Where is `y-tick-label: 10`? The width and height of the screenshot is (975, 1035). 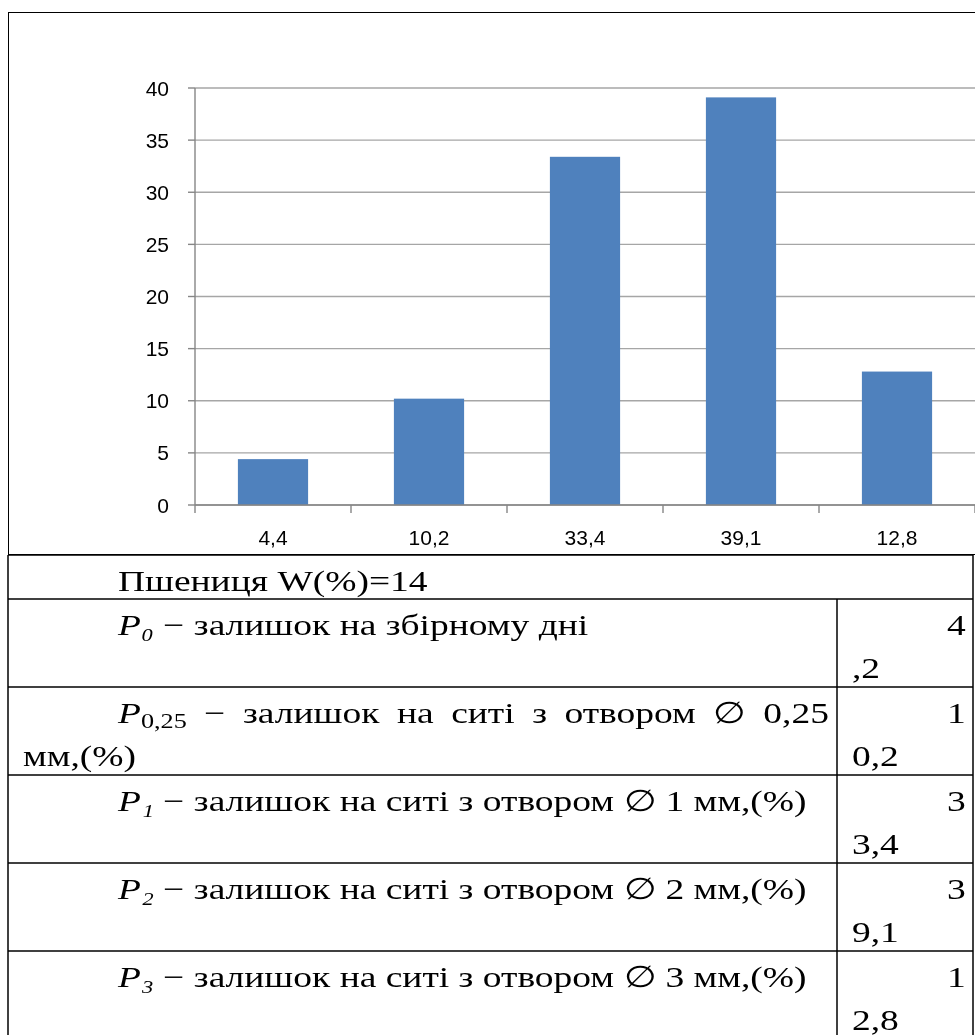 y-tick-label: 10 is located at coordinates (157, 401).